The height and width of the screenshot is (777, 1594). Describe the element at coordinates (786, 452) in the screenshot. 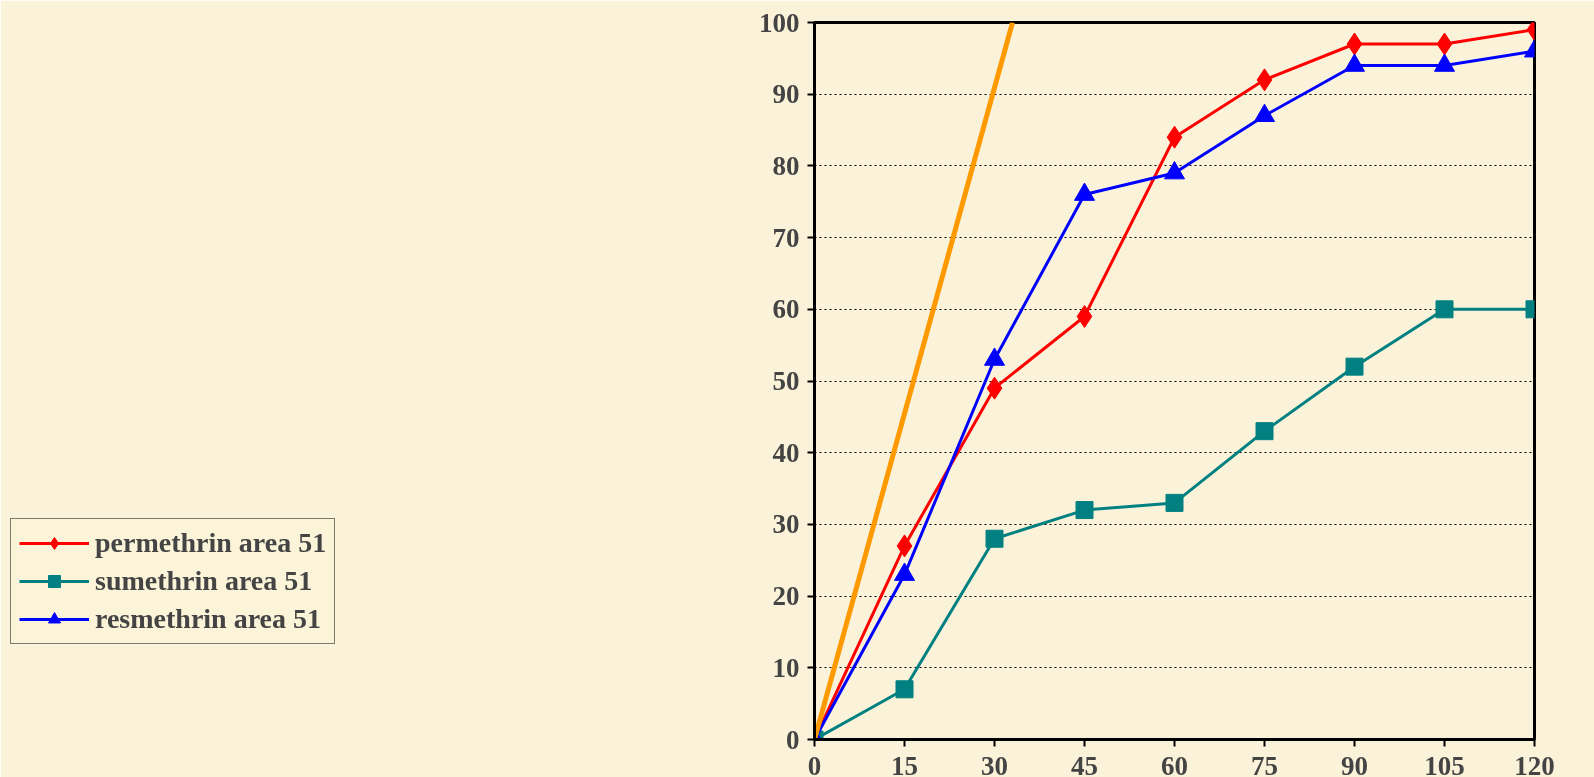

I see `y-tick-label: 40` at that location.